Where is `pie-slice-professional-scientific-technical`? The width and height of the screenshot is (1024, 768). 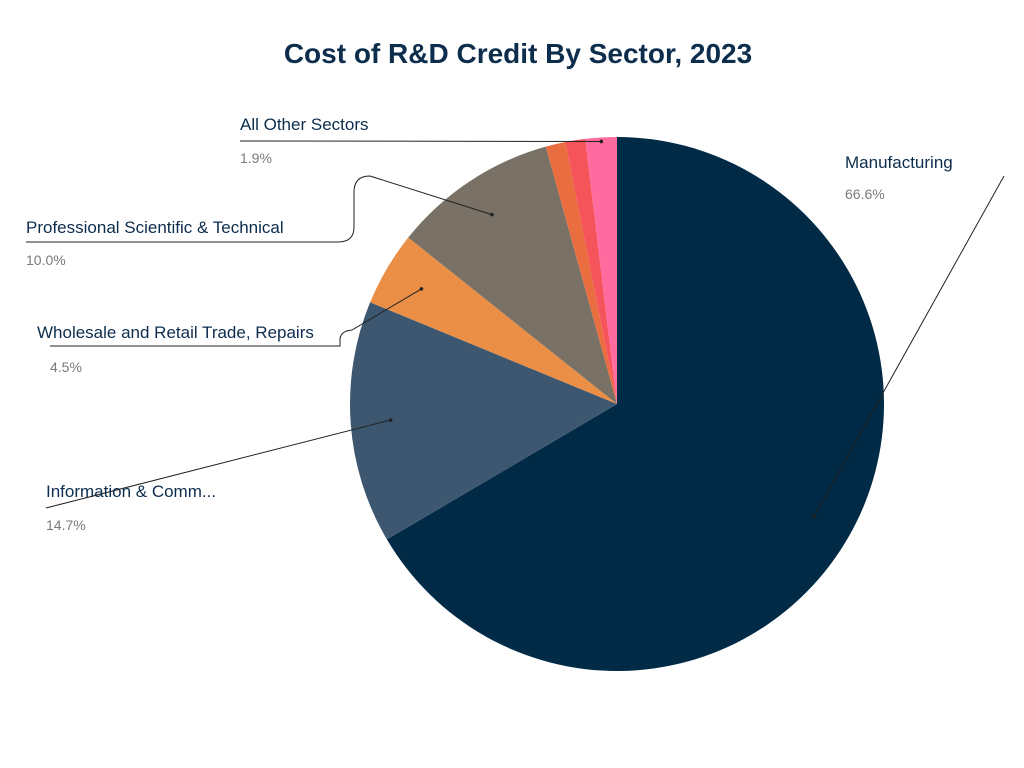 pie-slice-professional-scientific-technical is located at coordinates (512, 275).